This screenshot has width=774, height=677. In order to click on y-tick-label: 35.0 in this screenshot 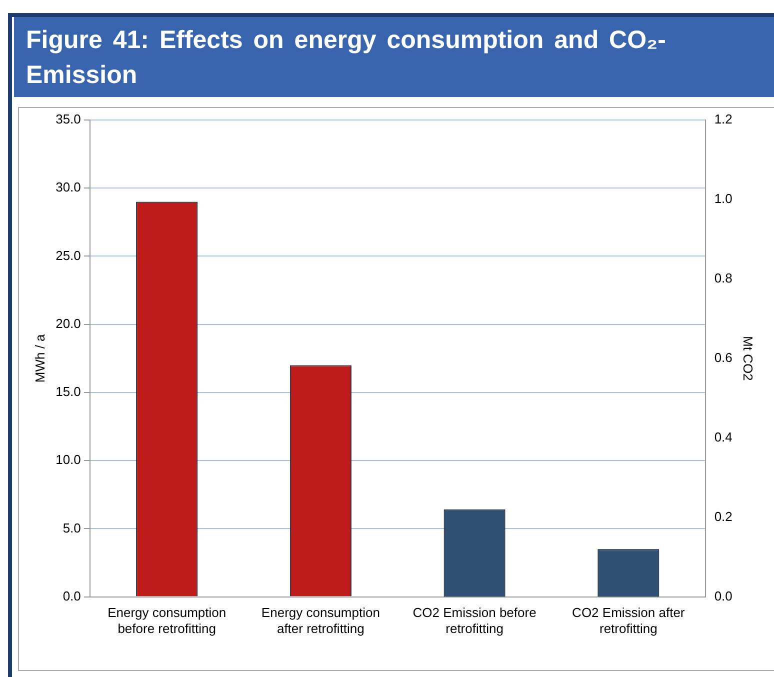, I will do `click(68, 119)`.